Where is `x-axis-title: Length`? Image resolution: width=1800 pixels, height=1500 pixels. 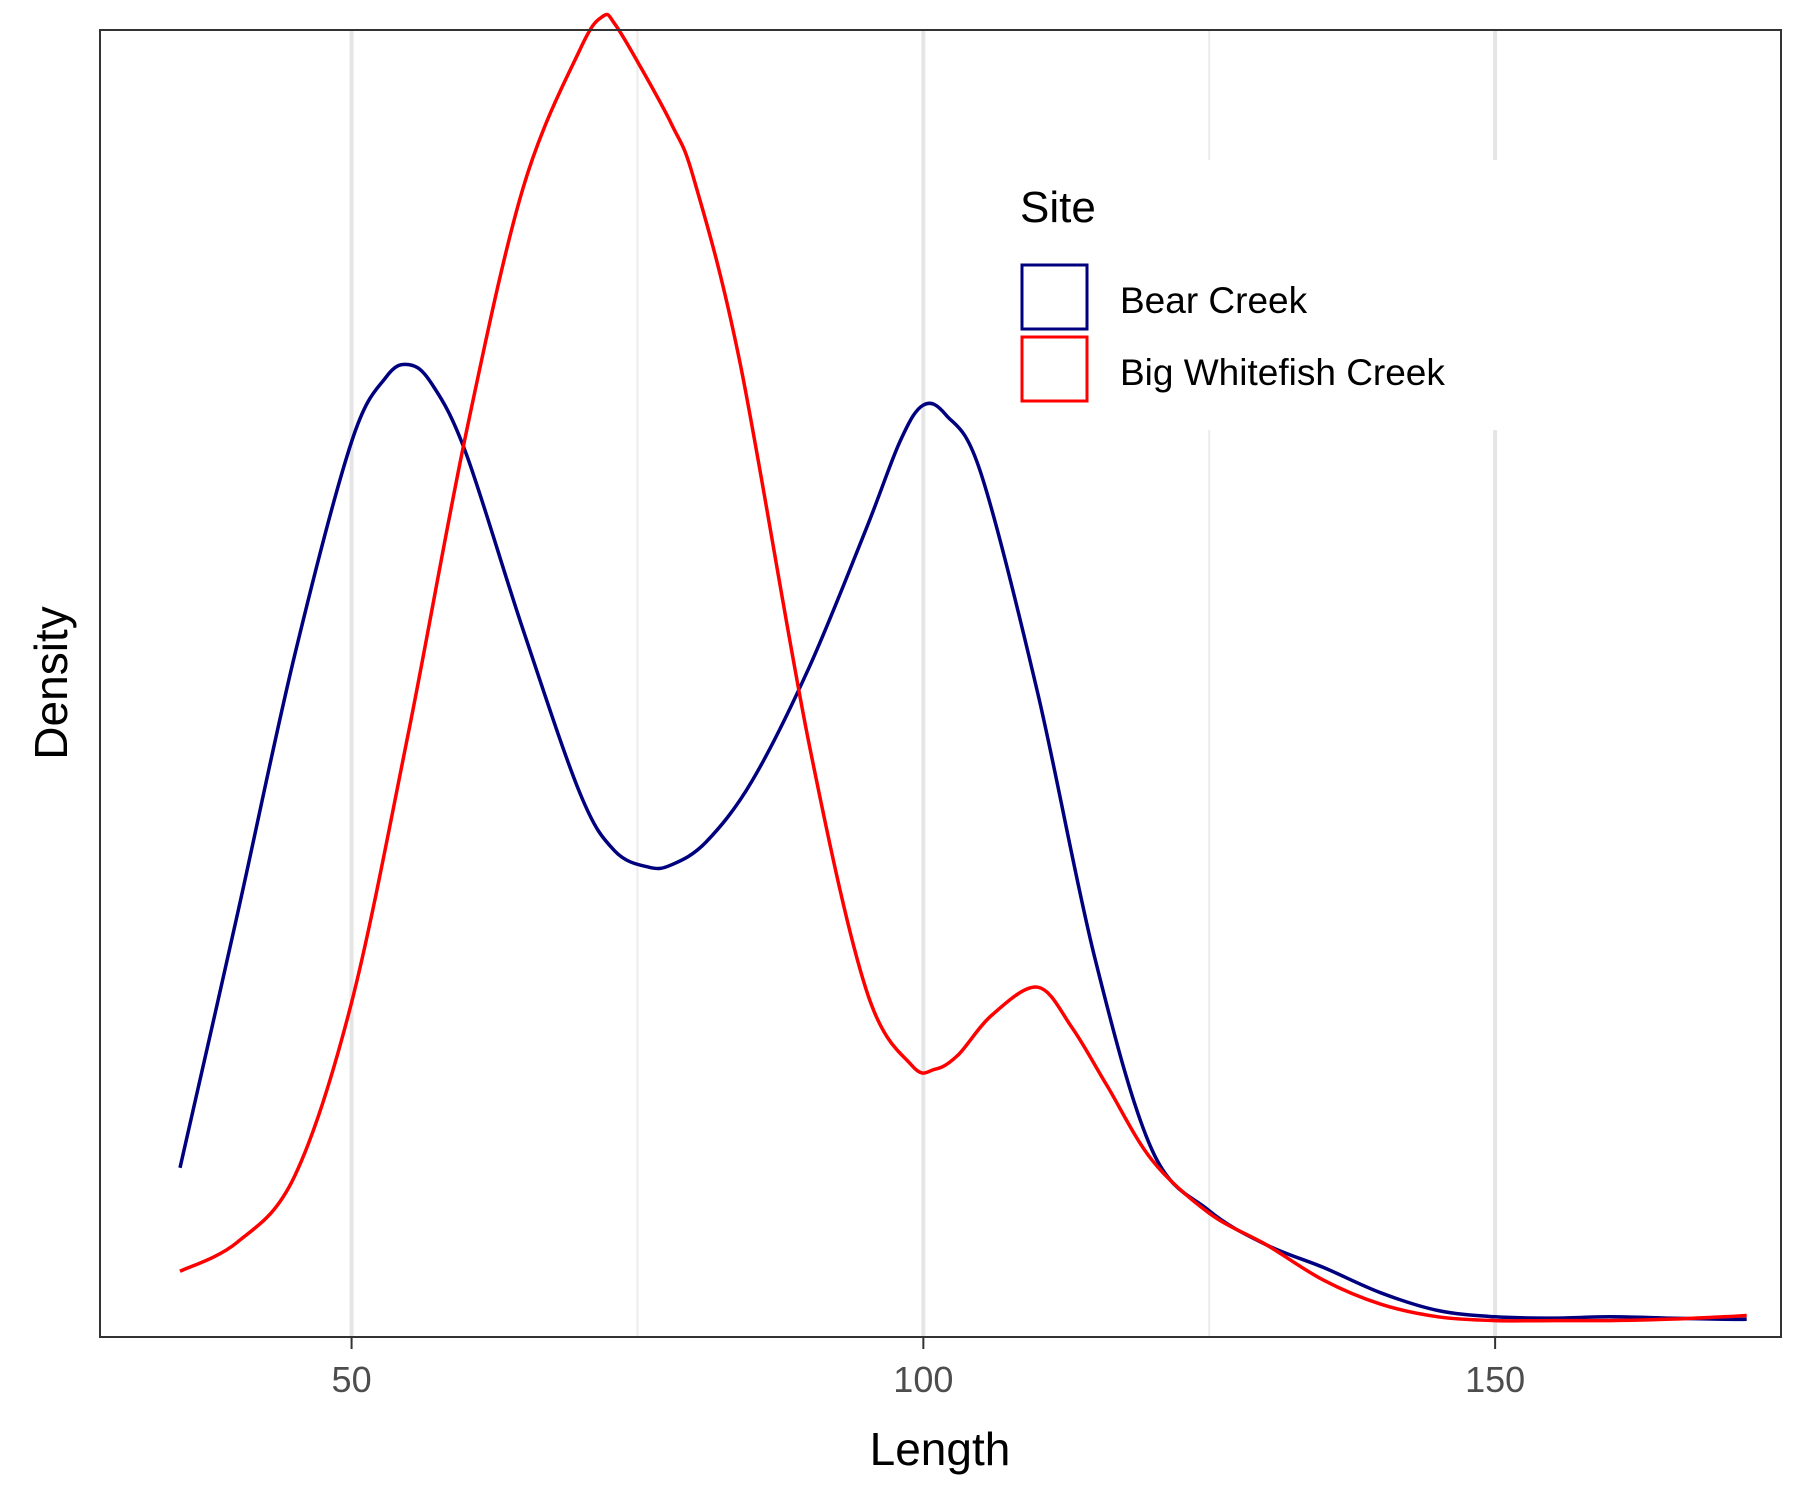 x-axis-title: Length is located at coordinates (940, 1449).